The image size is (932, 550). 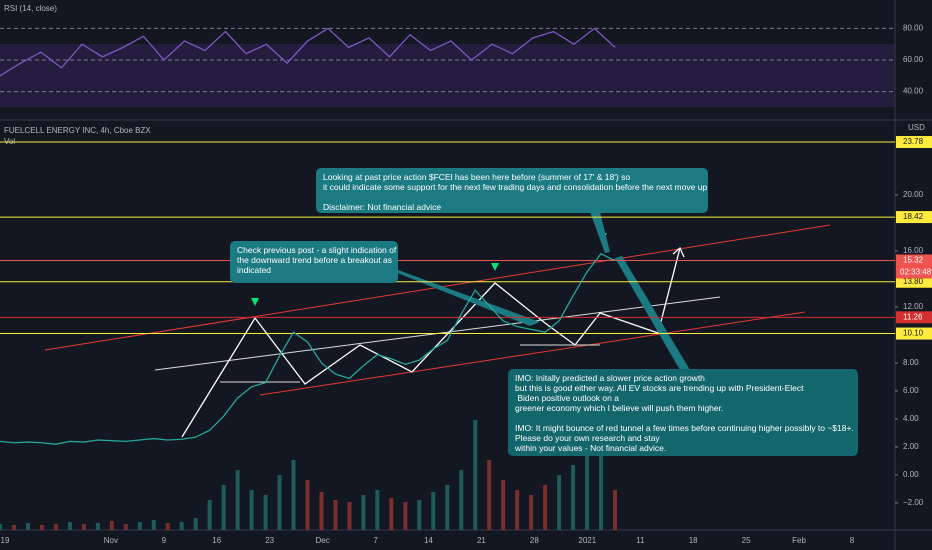 What do you see at coordinates (913, 502) in the screenshot?
I see `y-tick-label: −2.00` at bounding box center [913, 502].